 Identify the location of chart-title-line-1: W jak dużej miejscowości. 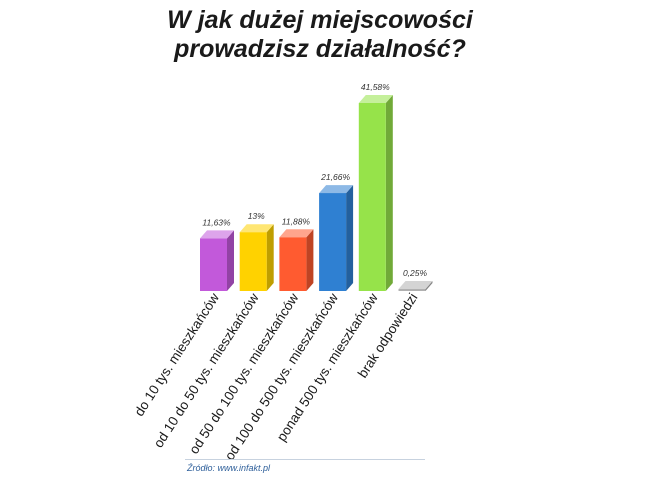
(320, 20).